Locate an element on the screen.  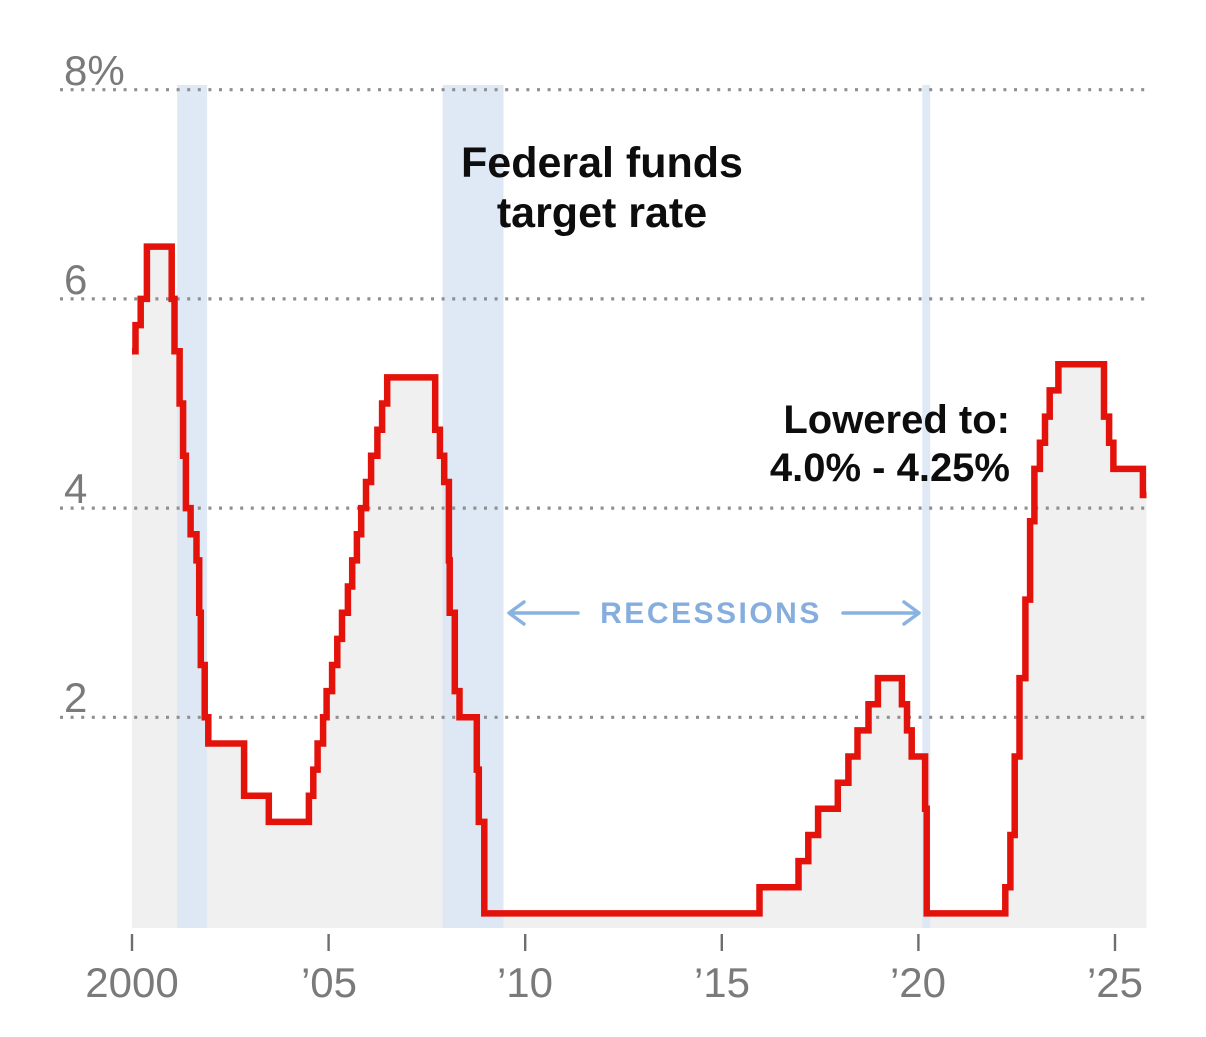
recession-arrow-left-icon is located at coordinates (543, 613).